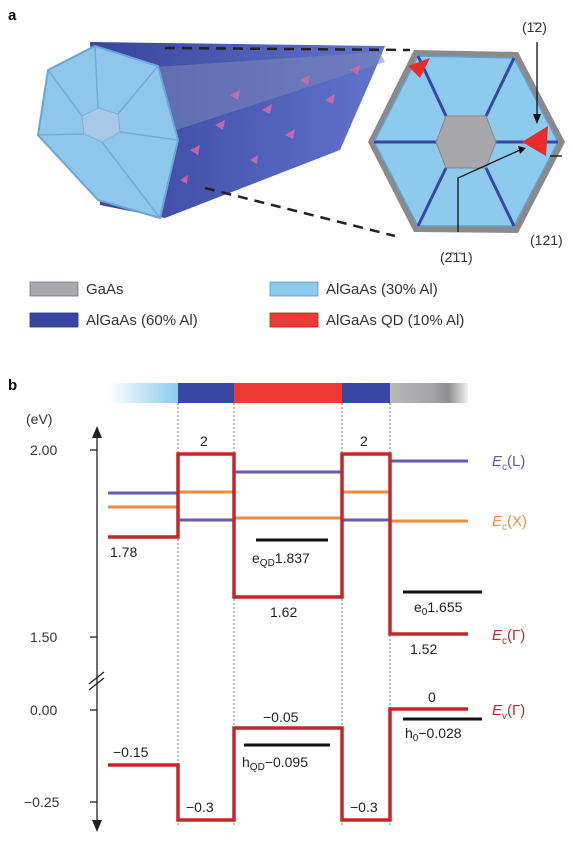 The height and width of the screenshot is (842, 573). What do you see at coordinates (294, 320) in the screenshot?
I see `legend-swatch-algaas-qd` at bounding box center [294, 320].